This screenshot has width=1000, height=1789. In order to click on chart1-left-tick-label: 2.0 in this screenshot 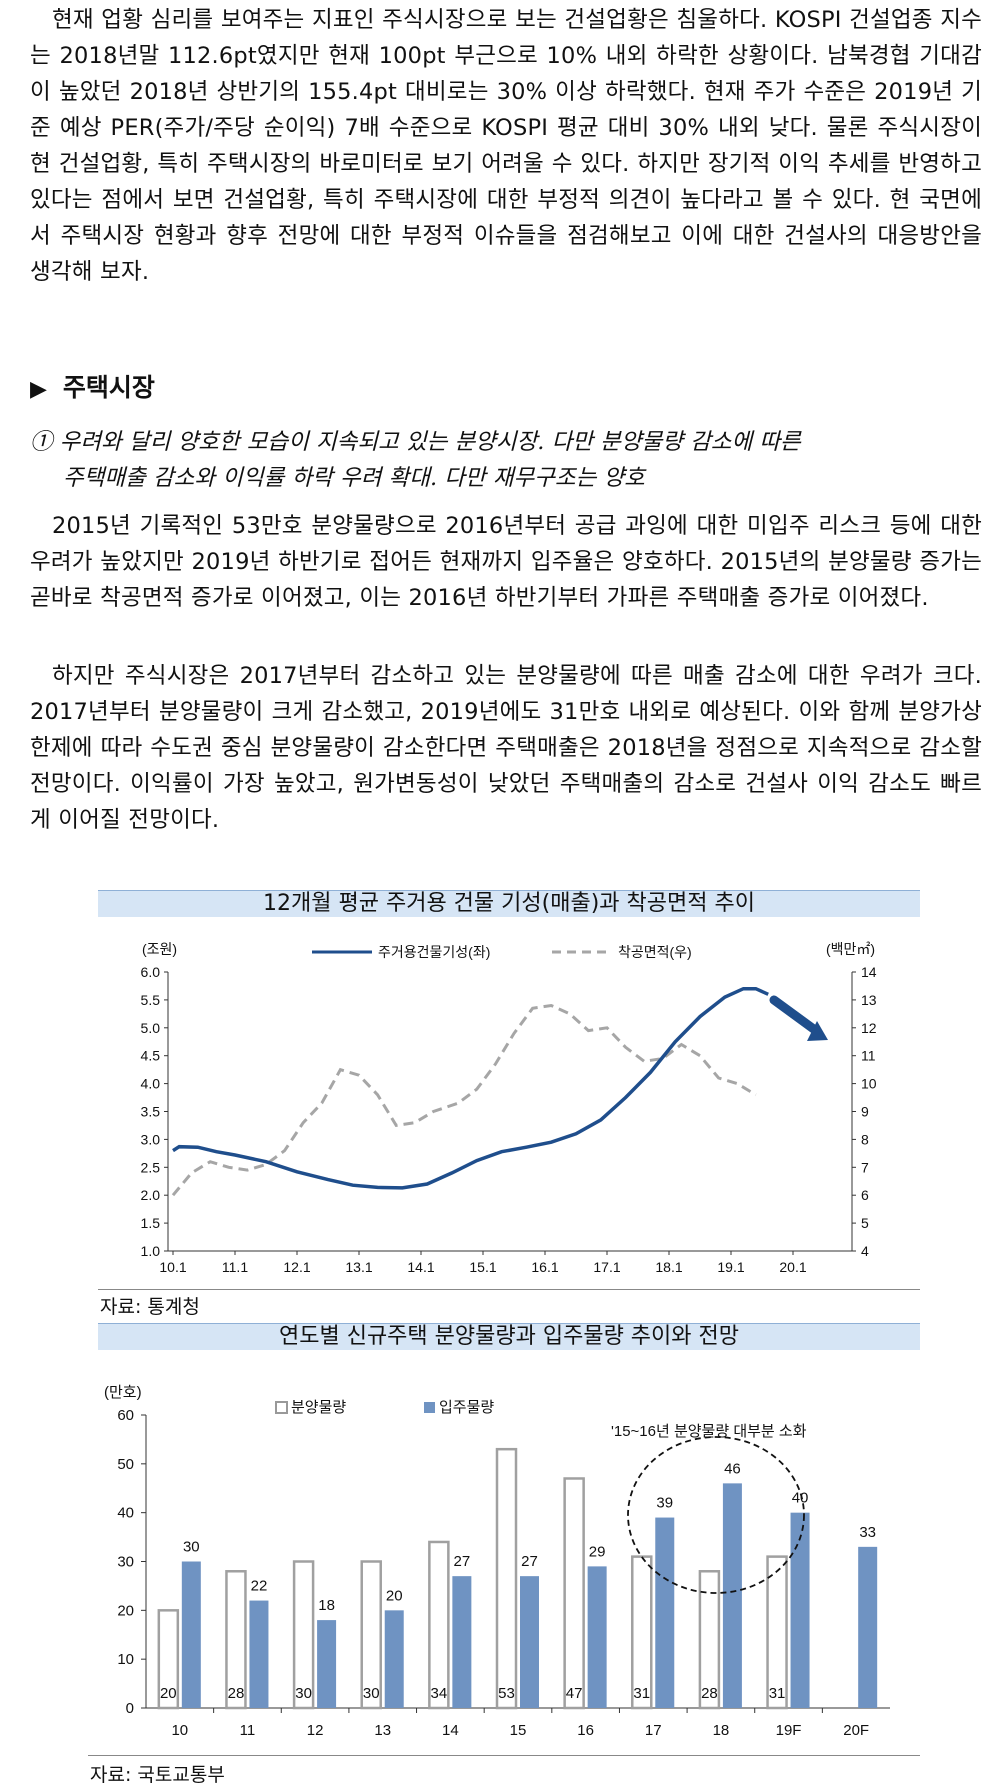, I will do `click(151, 1195)`.